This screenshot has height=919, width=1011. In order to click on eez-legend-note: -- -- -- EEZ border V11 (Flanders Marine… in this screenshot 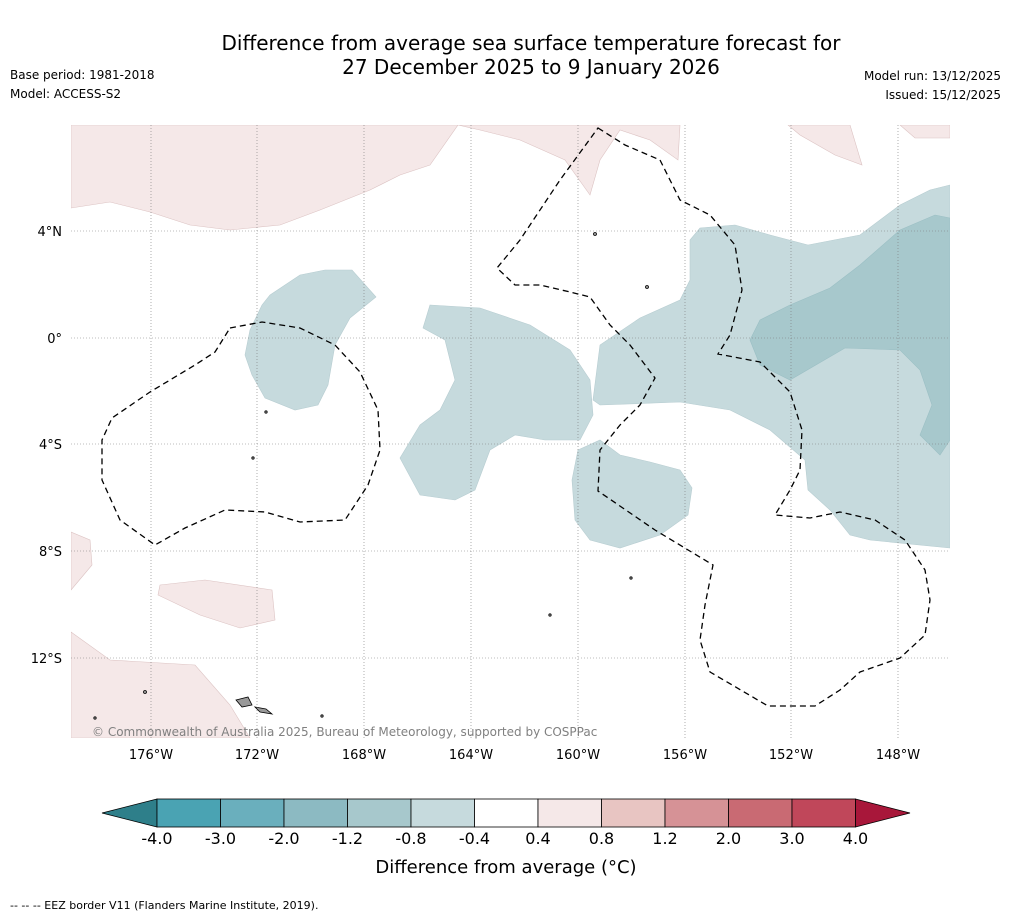, I will do `click(164, 905)`.